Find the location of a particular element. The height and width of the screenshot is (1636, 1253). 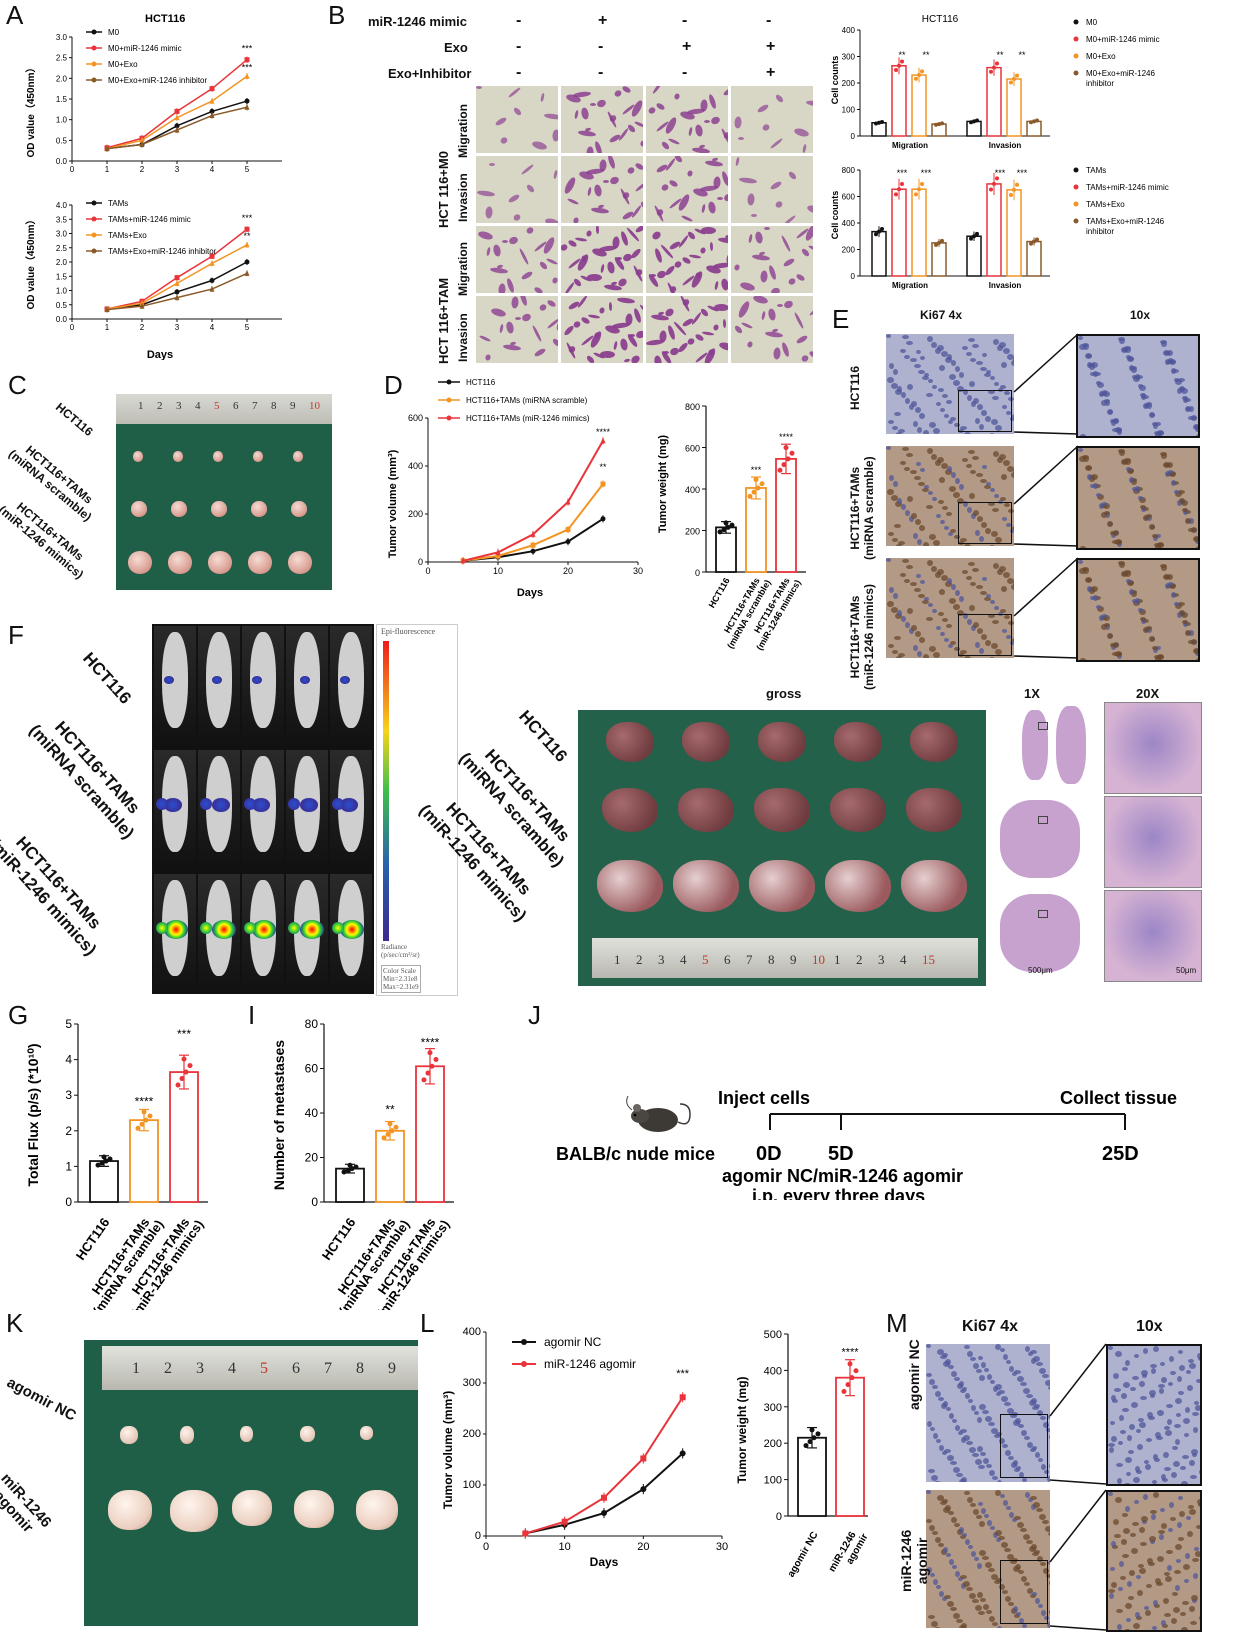

f-scale-units: Radiance (p/sec/cm²/sr) is located at coordinates (400, 951).